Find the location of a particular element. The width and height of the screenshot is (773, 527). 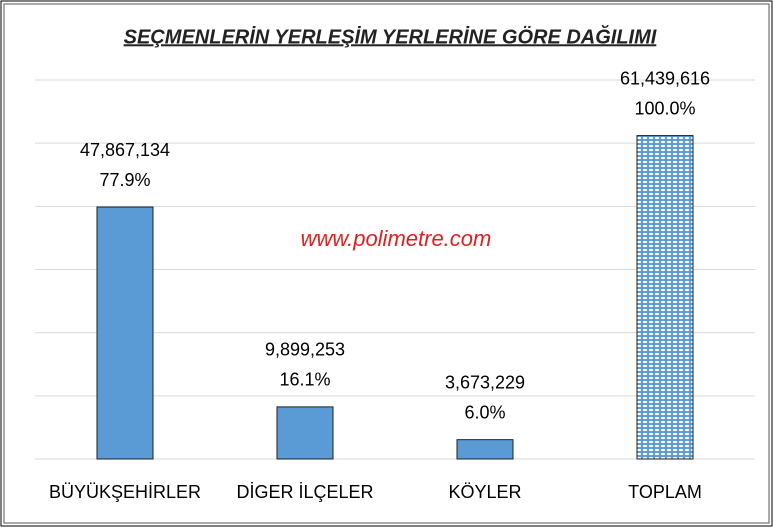

watermark: www.polimetre.com is located at coordinates (396, 238).